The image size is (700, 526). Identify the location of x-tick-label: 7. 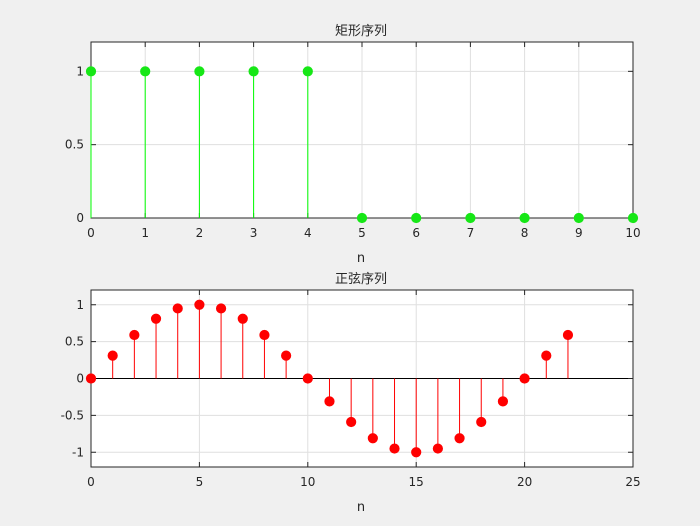
(471, 233).